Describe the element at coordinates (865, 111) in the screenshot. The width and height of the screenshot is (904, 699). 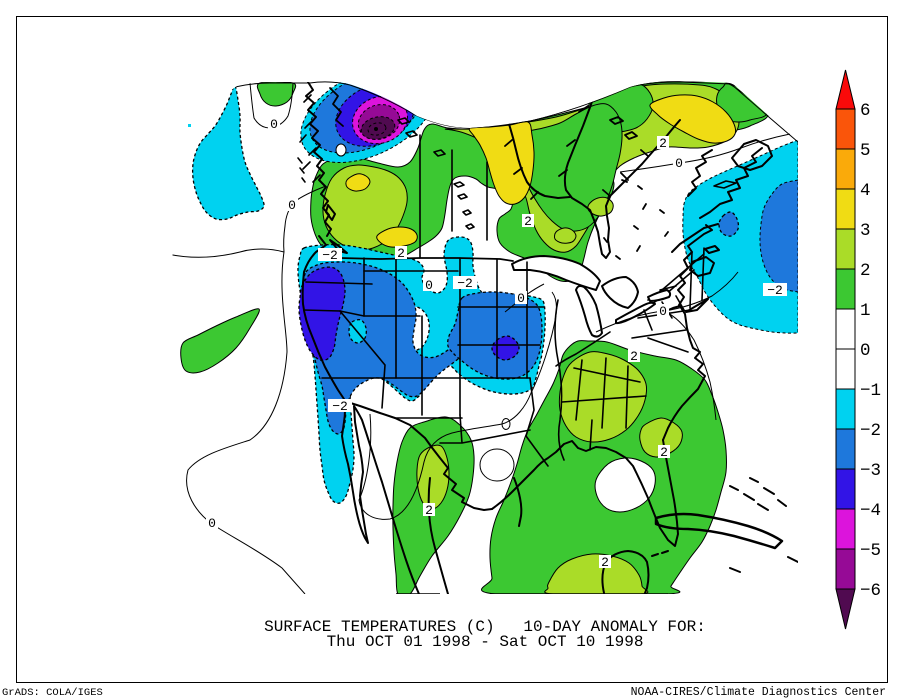
I see `svg-text: 6` at that location.